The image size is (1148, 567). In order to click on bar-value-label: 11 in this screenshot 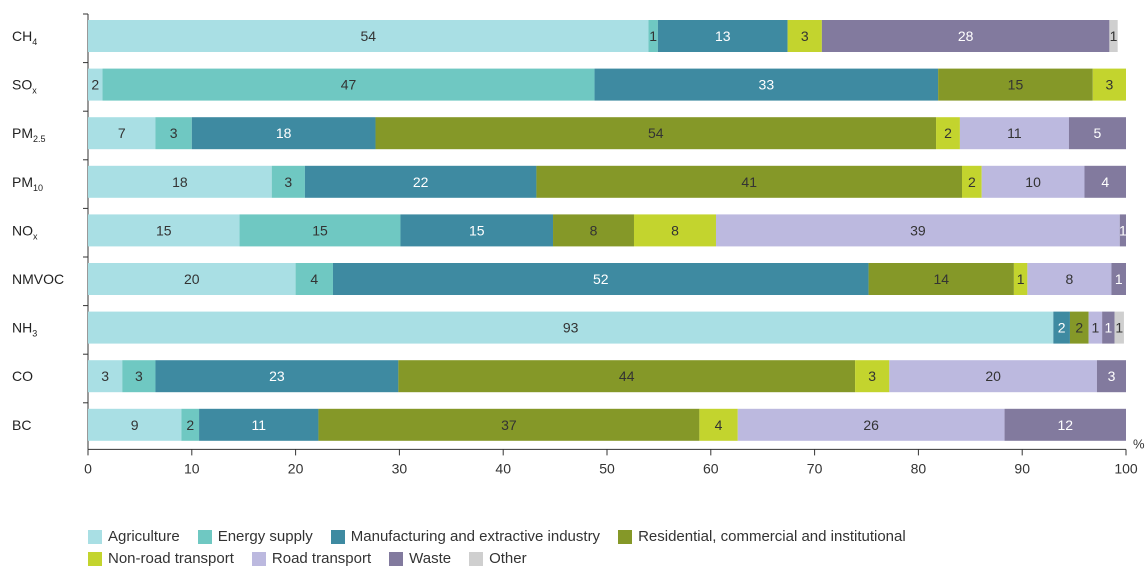, I will do `click(1014, 133)`.